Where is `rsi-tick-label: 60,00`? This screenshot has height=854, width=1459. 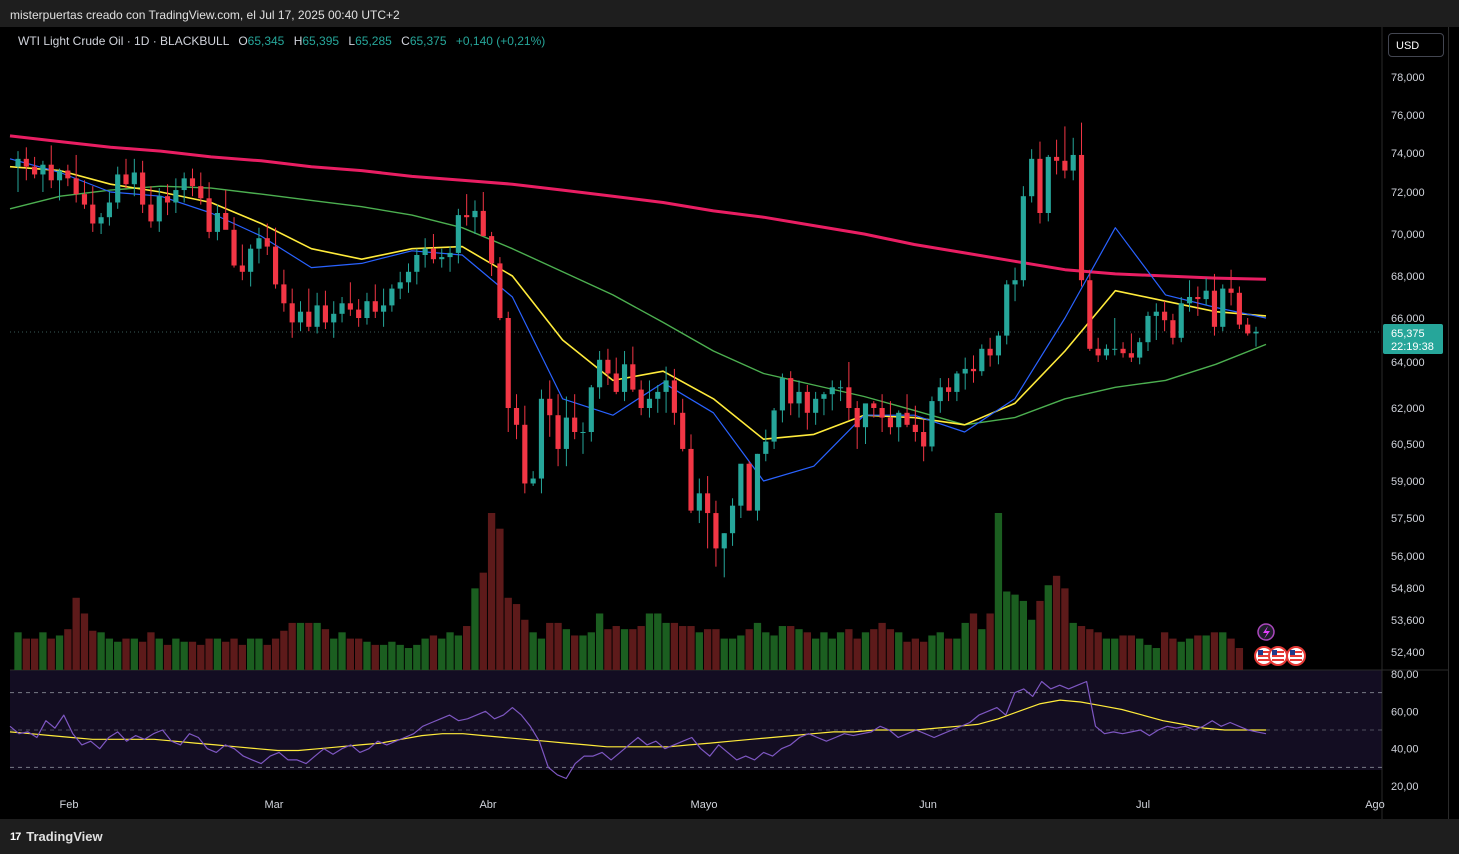 rsi-tick-label: 60,00 is located at coordinates (1405, 712).